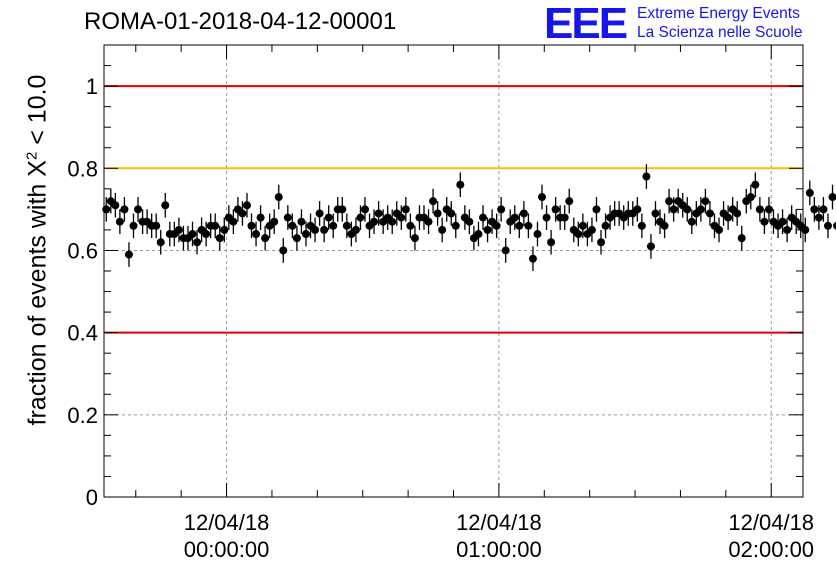  What do you see at coordinates (227, 549) in the screenshot?
I see `x-tick-label-time: 00:00:00` at bounding box center [227, 549].